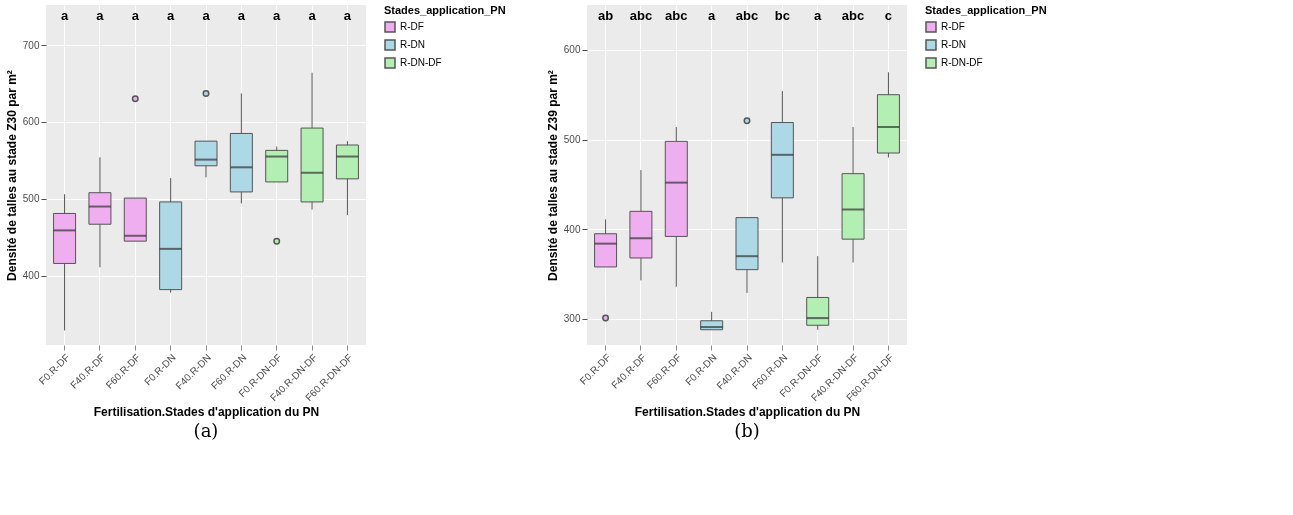 The width and height of the screenshot is (1293, 515). What do you see at coordinates (31, 45) in the screenshot?
I see `y-tick-label: 700` at bounding box center [31, 45].